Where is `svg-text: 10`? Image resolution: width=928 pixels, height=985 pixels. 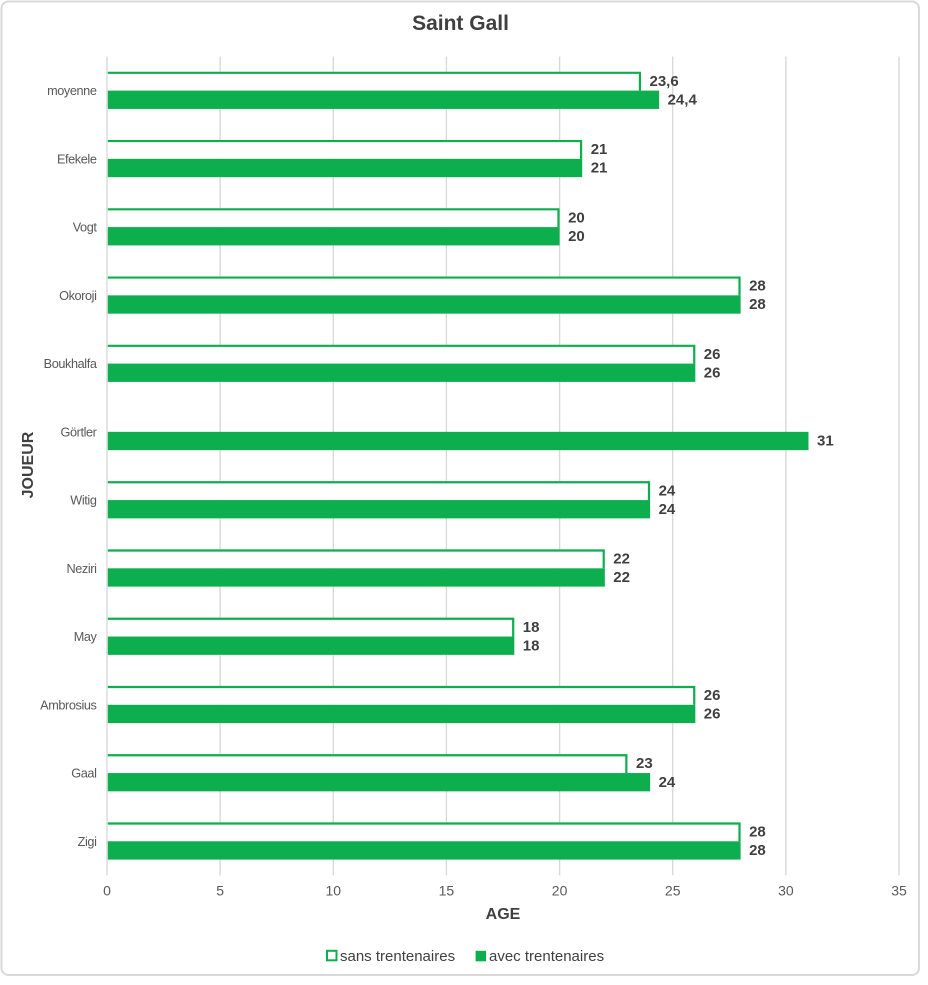
svg-text: 10 is located at coordinates (334, 891).